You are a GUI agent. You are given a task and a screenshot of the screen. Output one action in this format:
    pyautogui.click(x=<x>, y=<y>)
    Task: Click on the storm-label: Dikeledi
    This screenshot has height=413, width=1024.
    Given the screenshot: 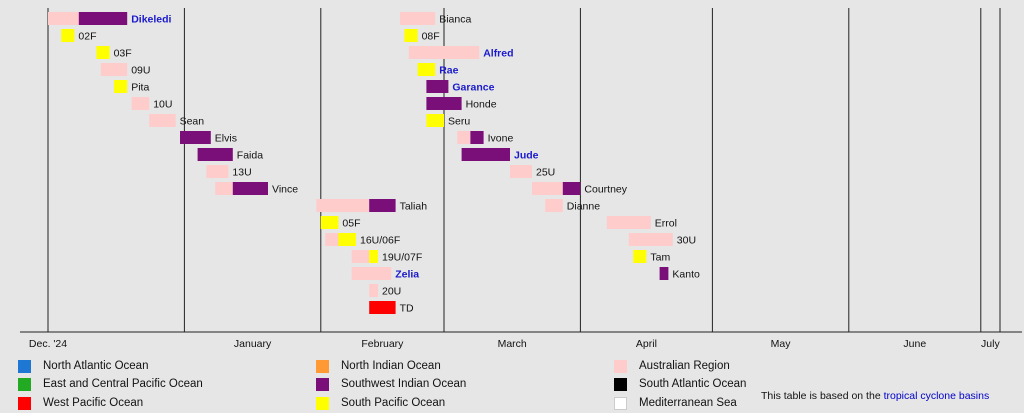 What is the action you would take?
    pyautogui.click(x=151, y=20)
    